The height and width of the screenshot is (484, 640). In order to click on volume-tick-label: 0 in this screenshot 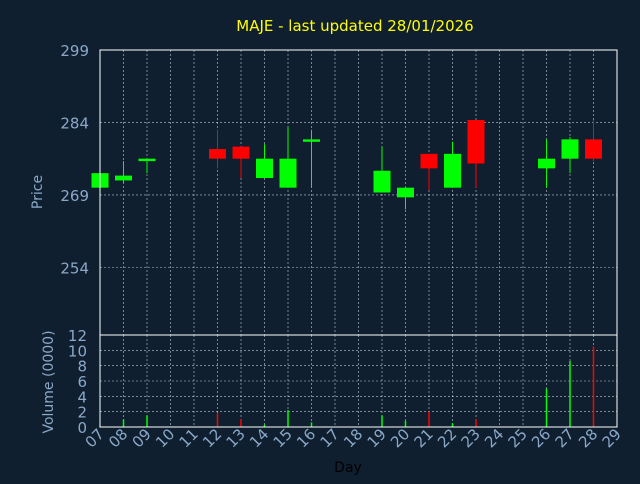, I will do `click(82, 428)`.